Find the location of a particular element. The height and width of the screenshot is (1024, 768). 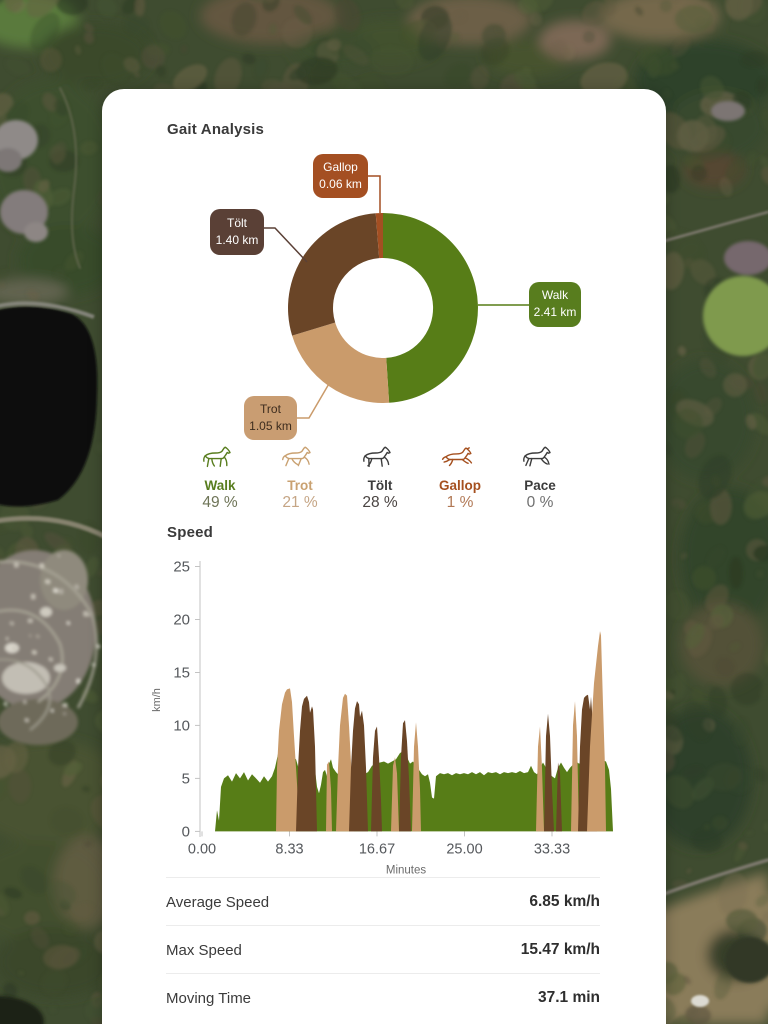

svg-text: 0.00 is located at coordinates (202, 849).